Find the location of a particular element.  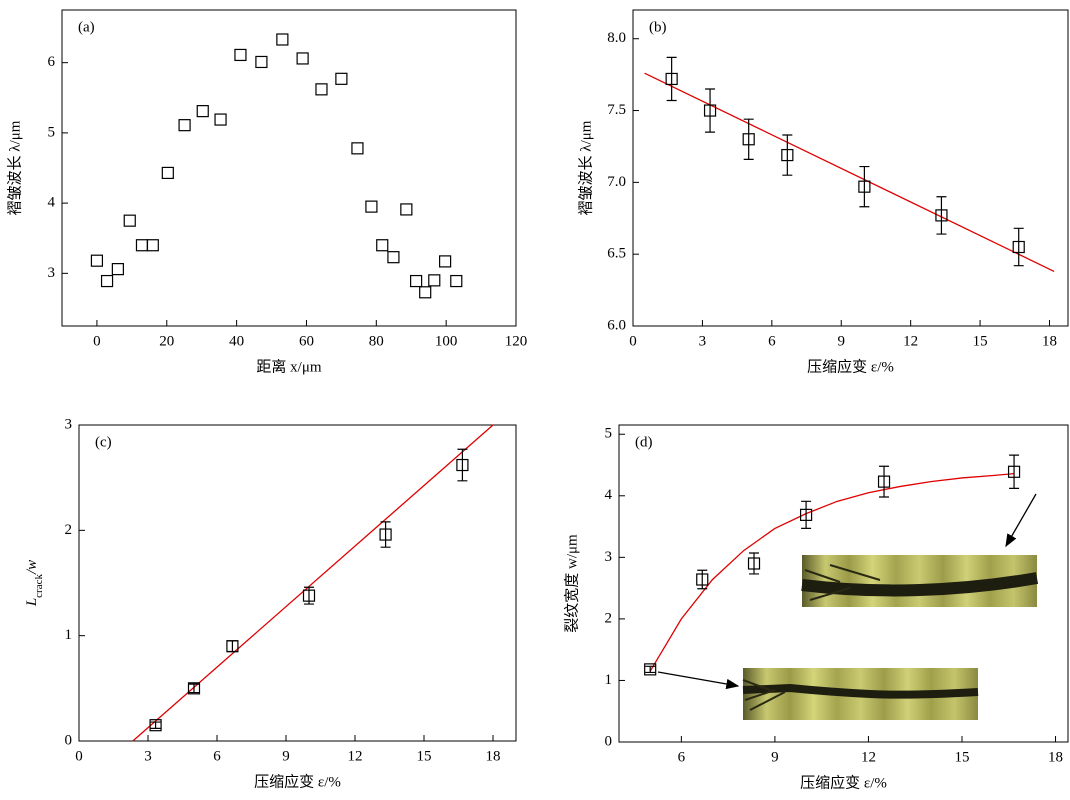

x-axis-label: 距离 x/μm is located at coordinates (288, 366).